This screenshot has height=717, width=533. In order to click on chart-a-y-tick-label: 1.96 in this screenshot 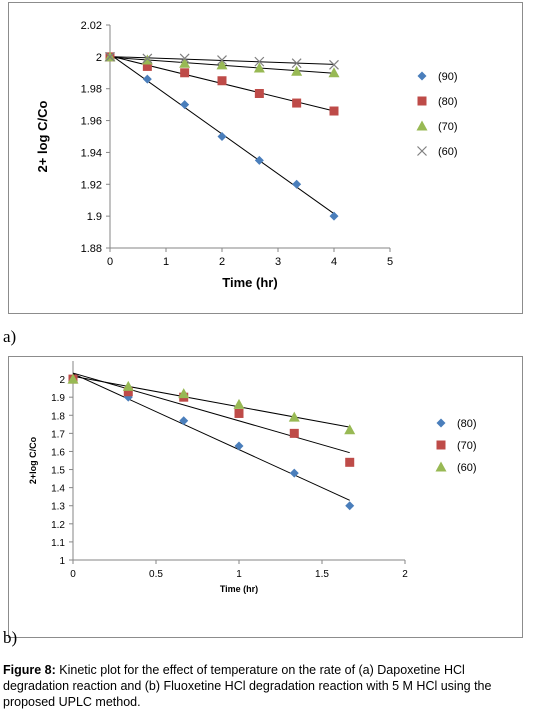, I will do `click(91, 122)`.